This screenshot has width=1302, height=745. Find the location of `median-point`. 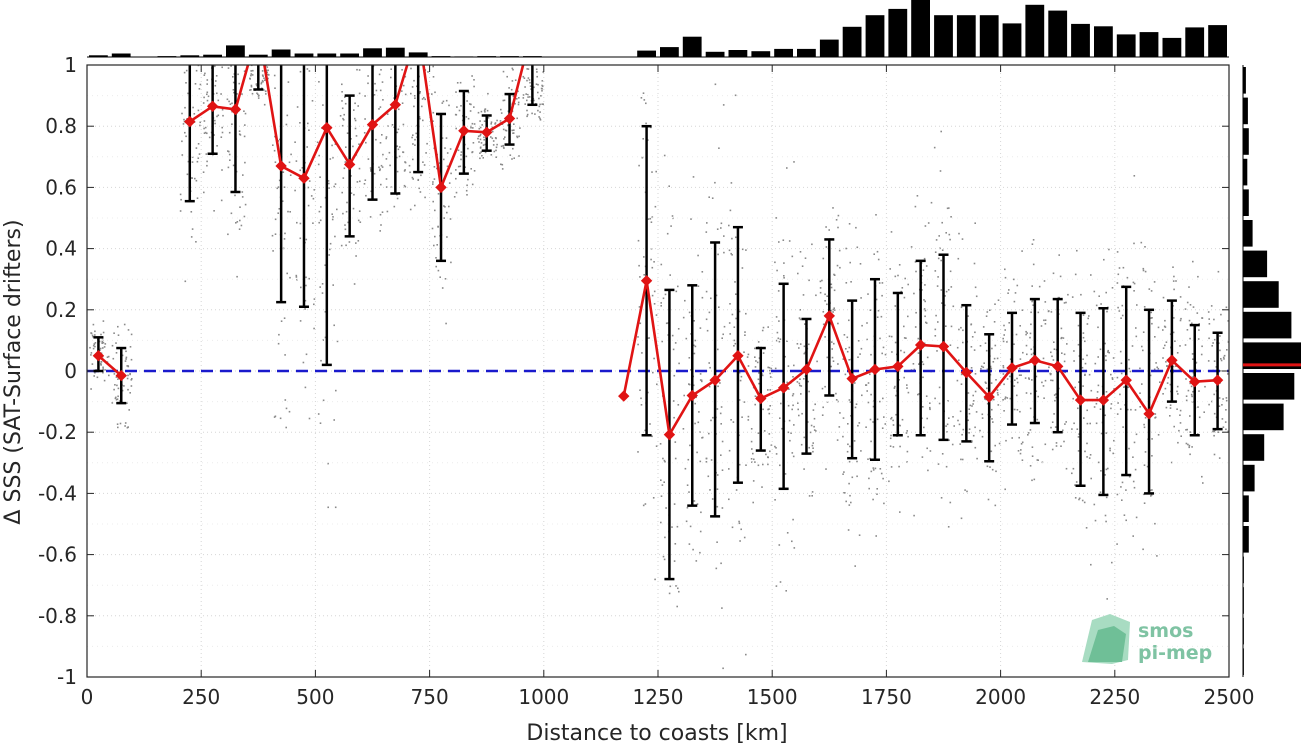

median-point is located at coordinates (258, 28).